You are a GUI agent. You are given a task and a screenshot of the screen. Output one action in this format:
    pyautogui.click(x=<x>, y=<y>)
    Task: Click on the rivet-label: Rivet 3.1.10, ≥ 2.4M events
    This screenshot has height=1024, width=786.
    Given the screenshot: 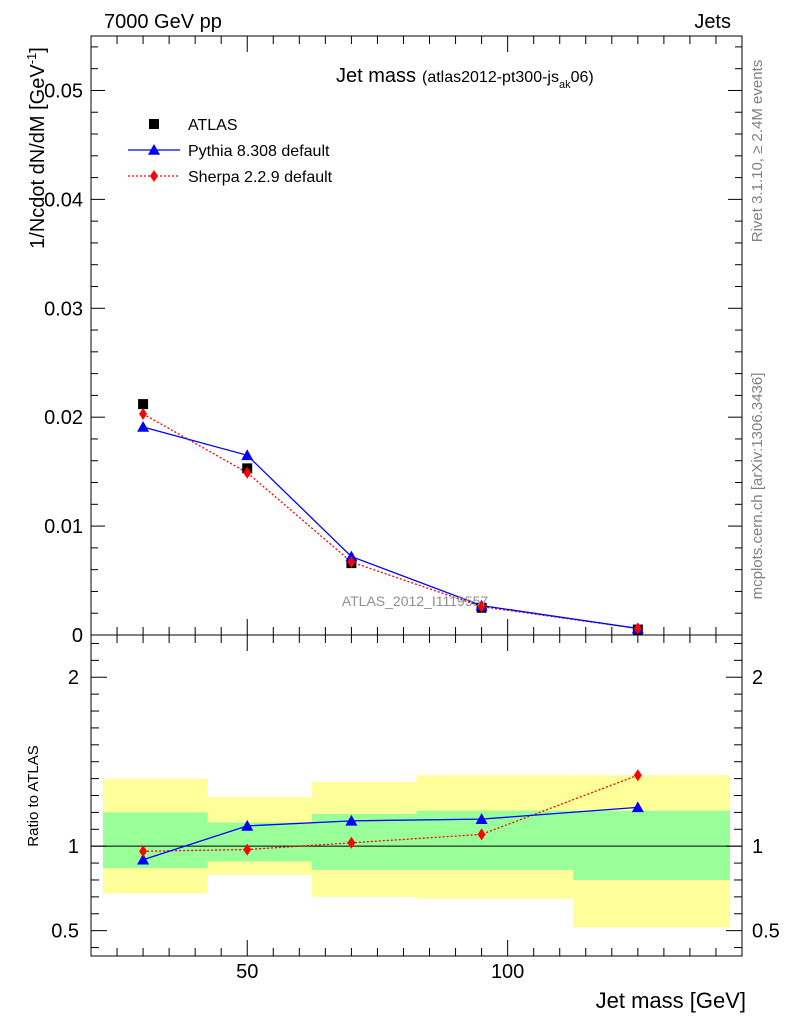 What is the action you would take?
    pyautogui.click(x=757, y=151)
    